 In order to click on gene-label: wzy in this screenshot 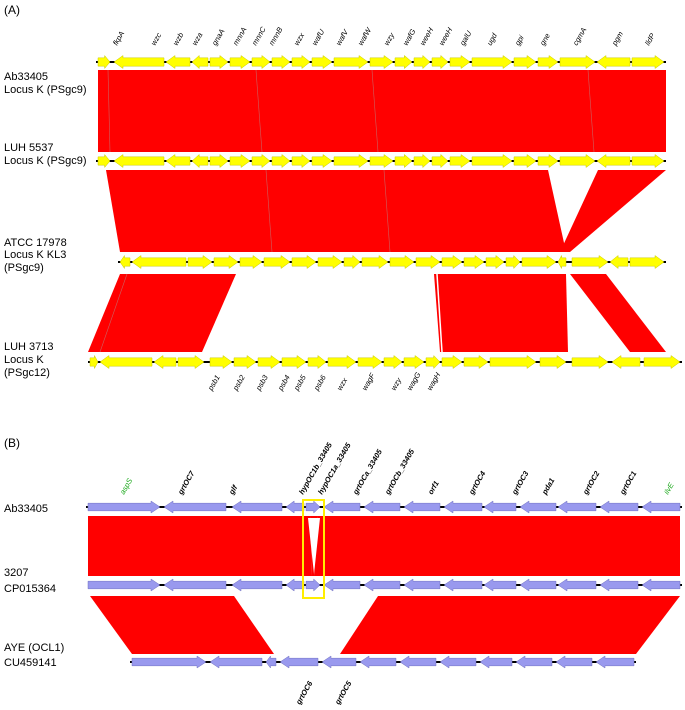, I will do `click(396, 383)`.